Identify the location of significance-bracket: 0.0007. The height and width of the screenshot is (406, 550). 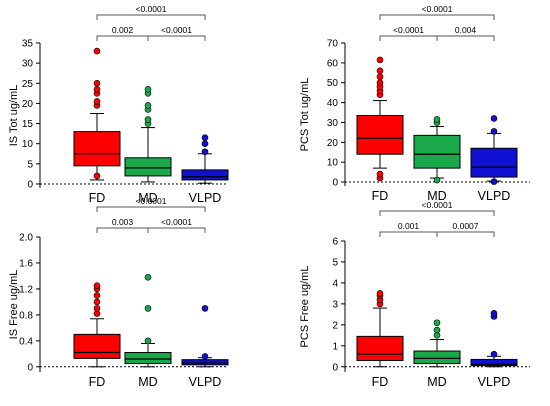
(465, 229).